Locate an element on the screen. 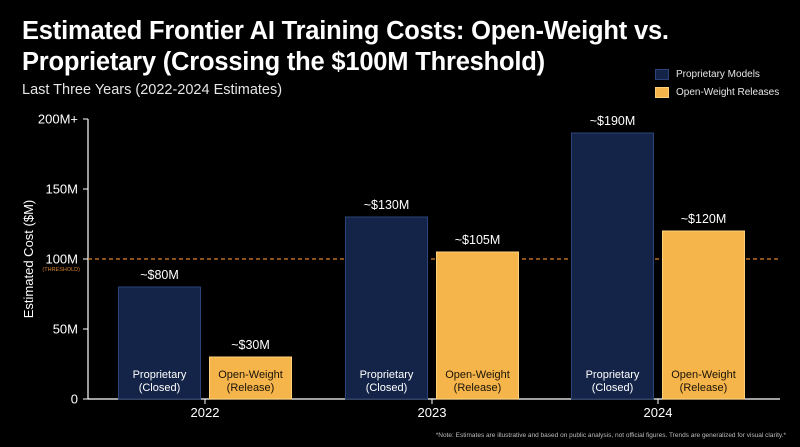 Image resolution: width=800 pixels, height=447 pixels. bar-inner-label-proprietary-2023-0: Proprietary is located at coordinates (387, 375).